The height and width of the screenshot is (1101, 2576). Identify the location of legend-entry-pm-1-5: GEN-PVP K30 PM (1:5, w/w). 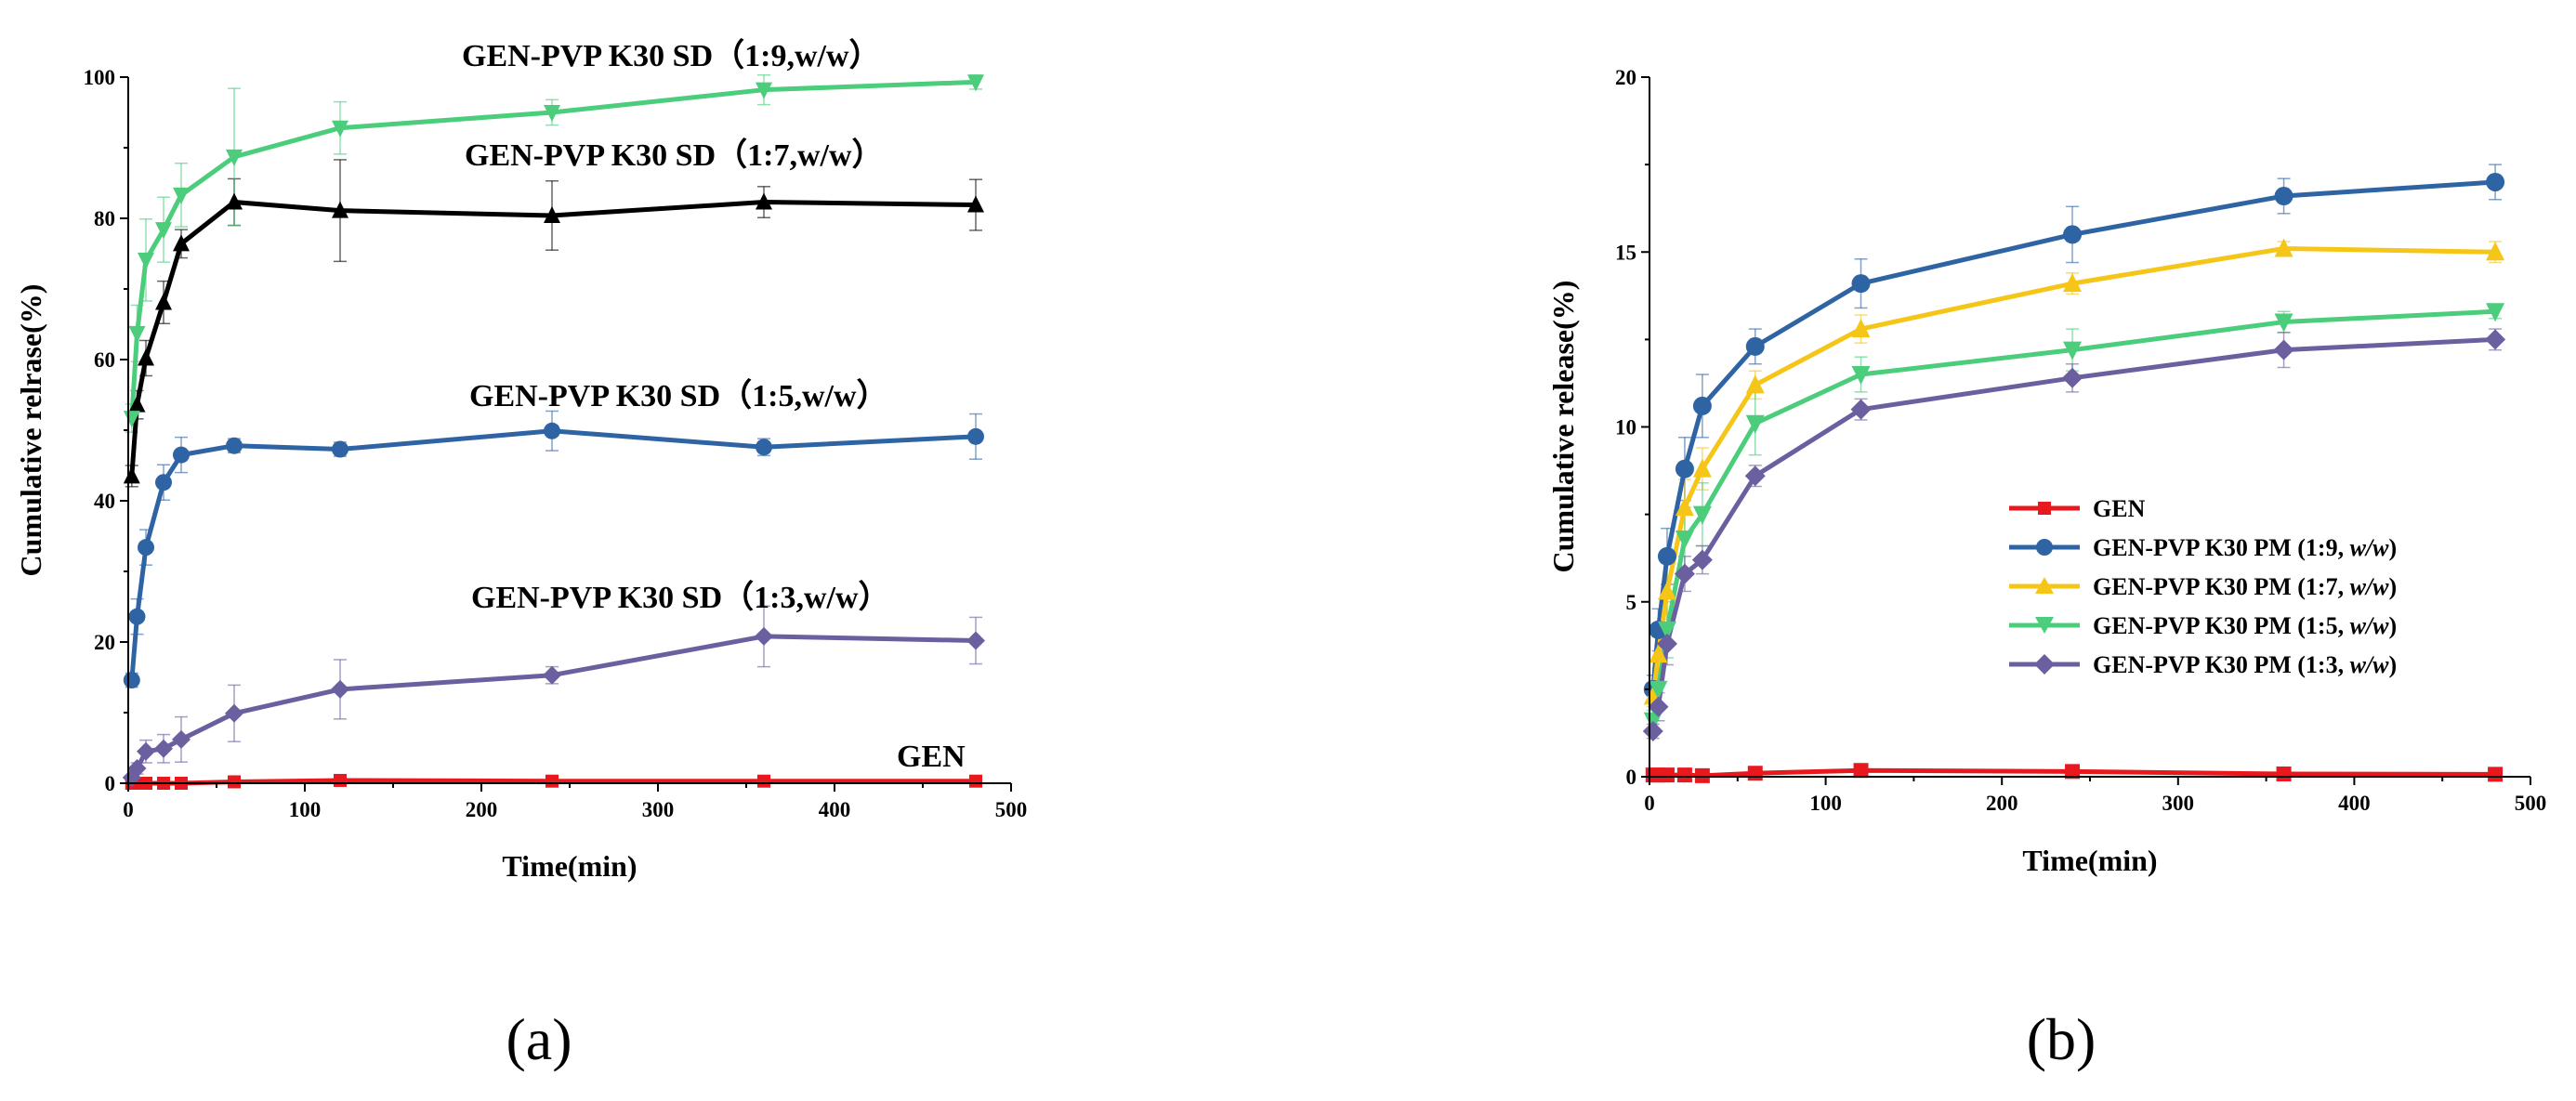
(2203, 625).